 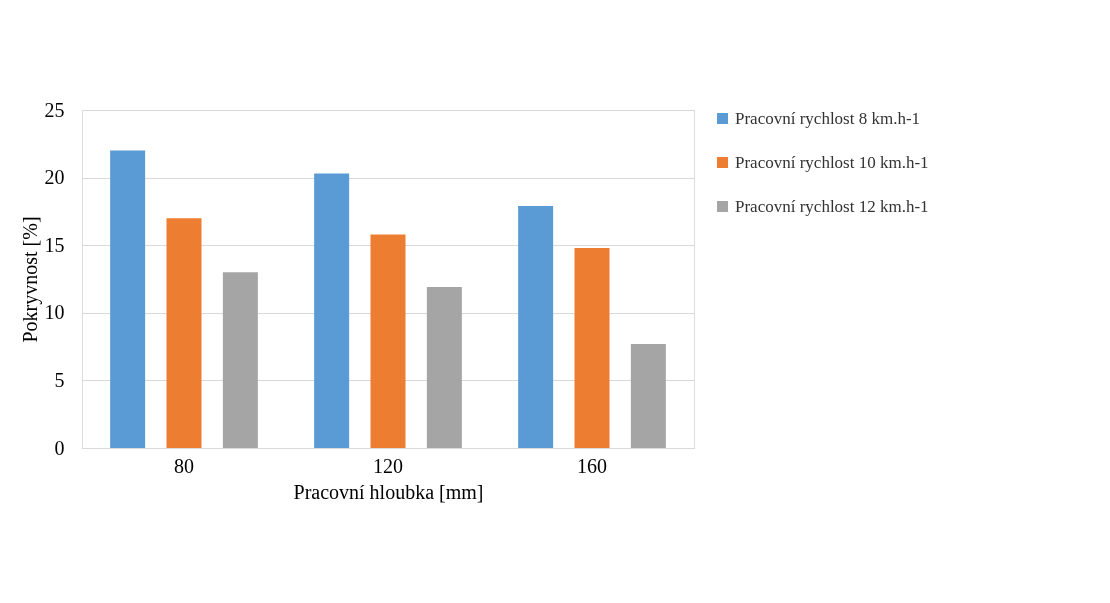 I want to click on x-tick-label: 80, so click(x=184, y=465).